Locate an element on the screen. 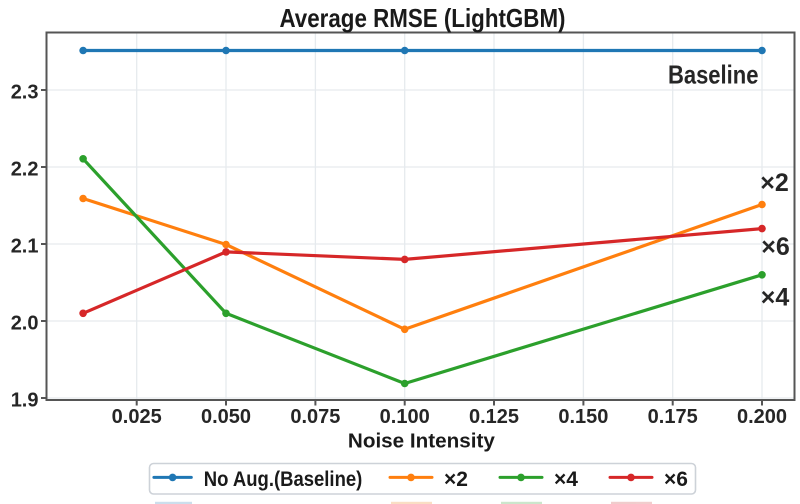 This screenshot has width=800, height=504. svg-text: 0.075 is located at coordinates (315, 417).